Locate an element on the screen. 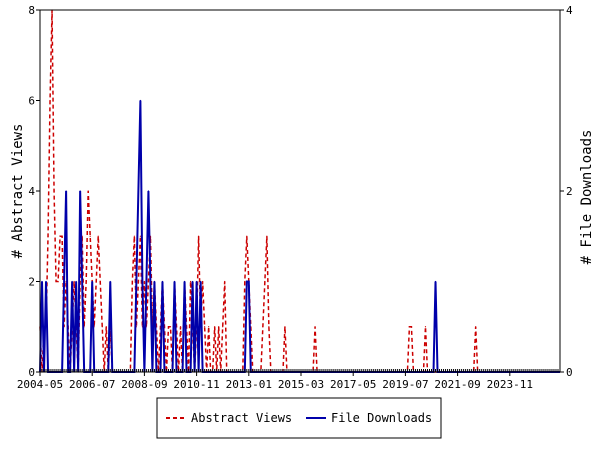 This screenshot has width=600, height=450. y-left-tick-label: 2 is located at coordinates (31, 282).